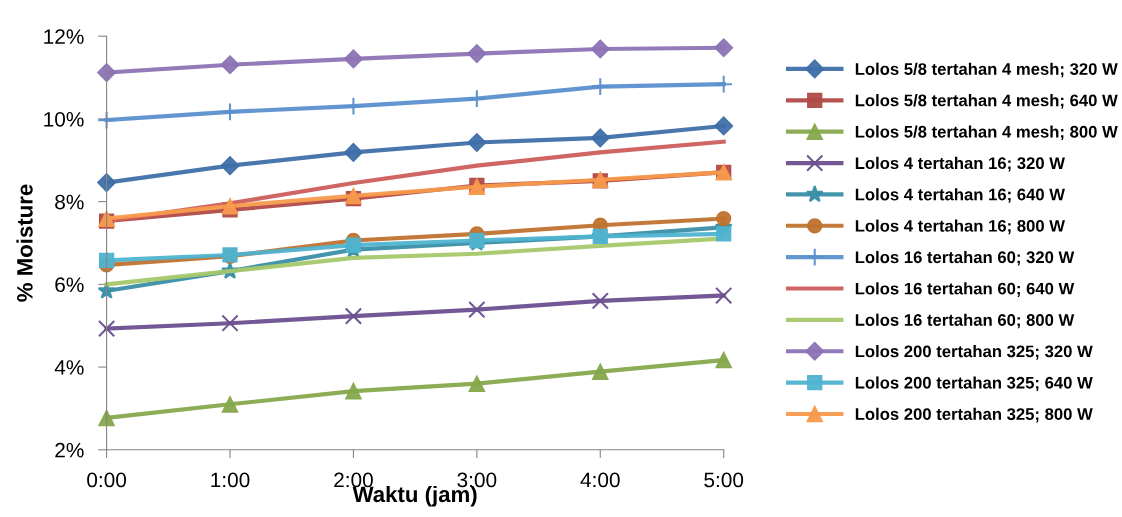 The width and height of the screenshot is (1122, 517). Describe the element at coordinates (986, 70) in the screenshot. I see `legend-label: Lolos 5/8 tertahan 4 mesh; 320 W` at that location.